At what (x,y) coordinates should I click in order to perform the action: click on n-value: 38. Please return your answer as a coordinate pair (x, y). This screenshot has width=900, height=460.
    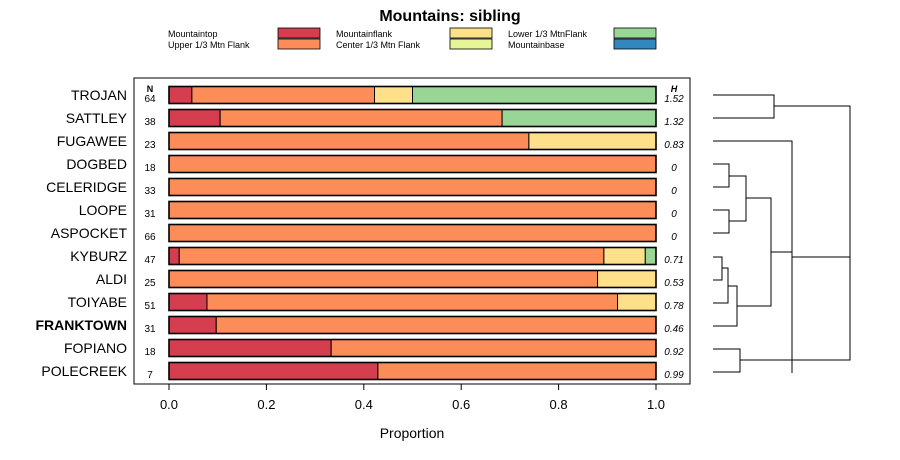
    Looking at the image, I should click on (150, 122).